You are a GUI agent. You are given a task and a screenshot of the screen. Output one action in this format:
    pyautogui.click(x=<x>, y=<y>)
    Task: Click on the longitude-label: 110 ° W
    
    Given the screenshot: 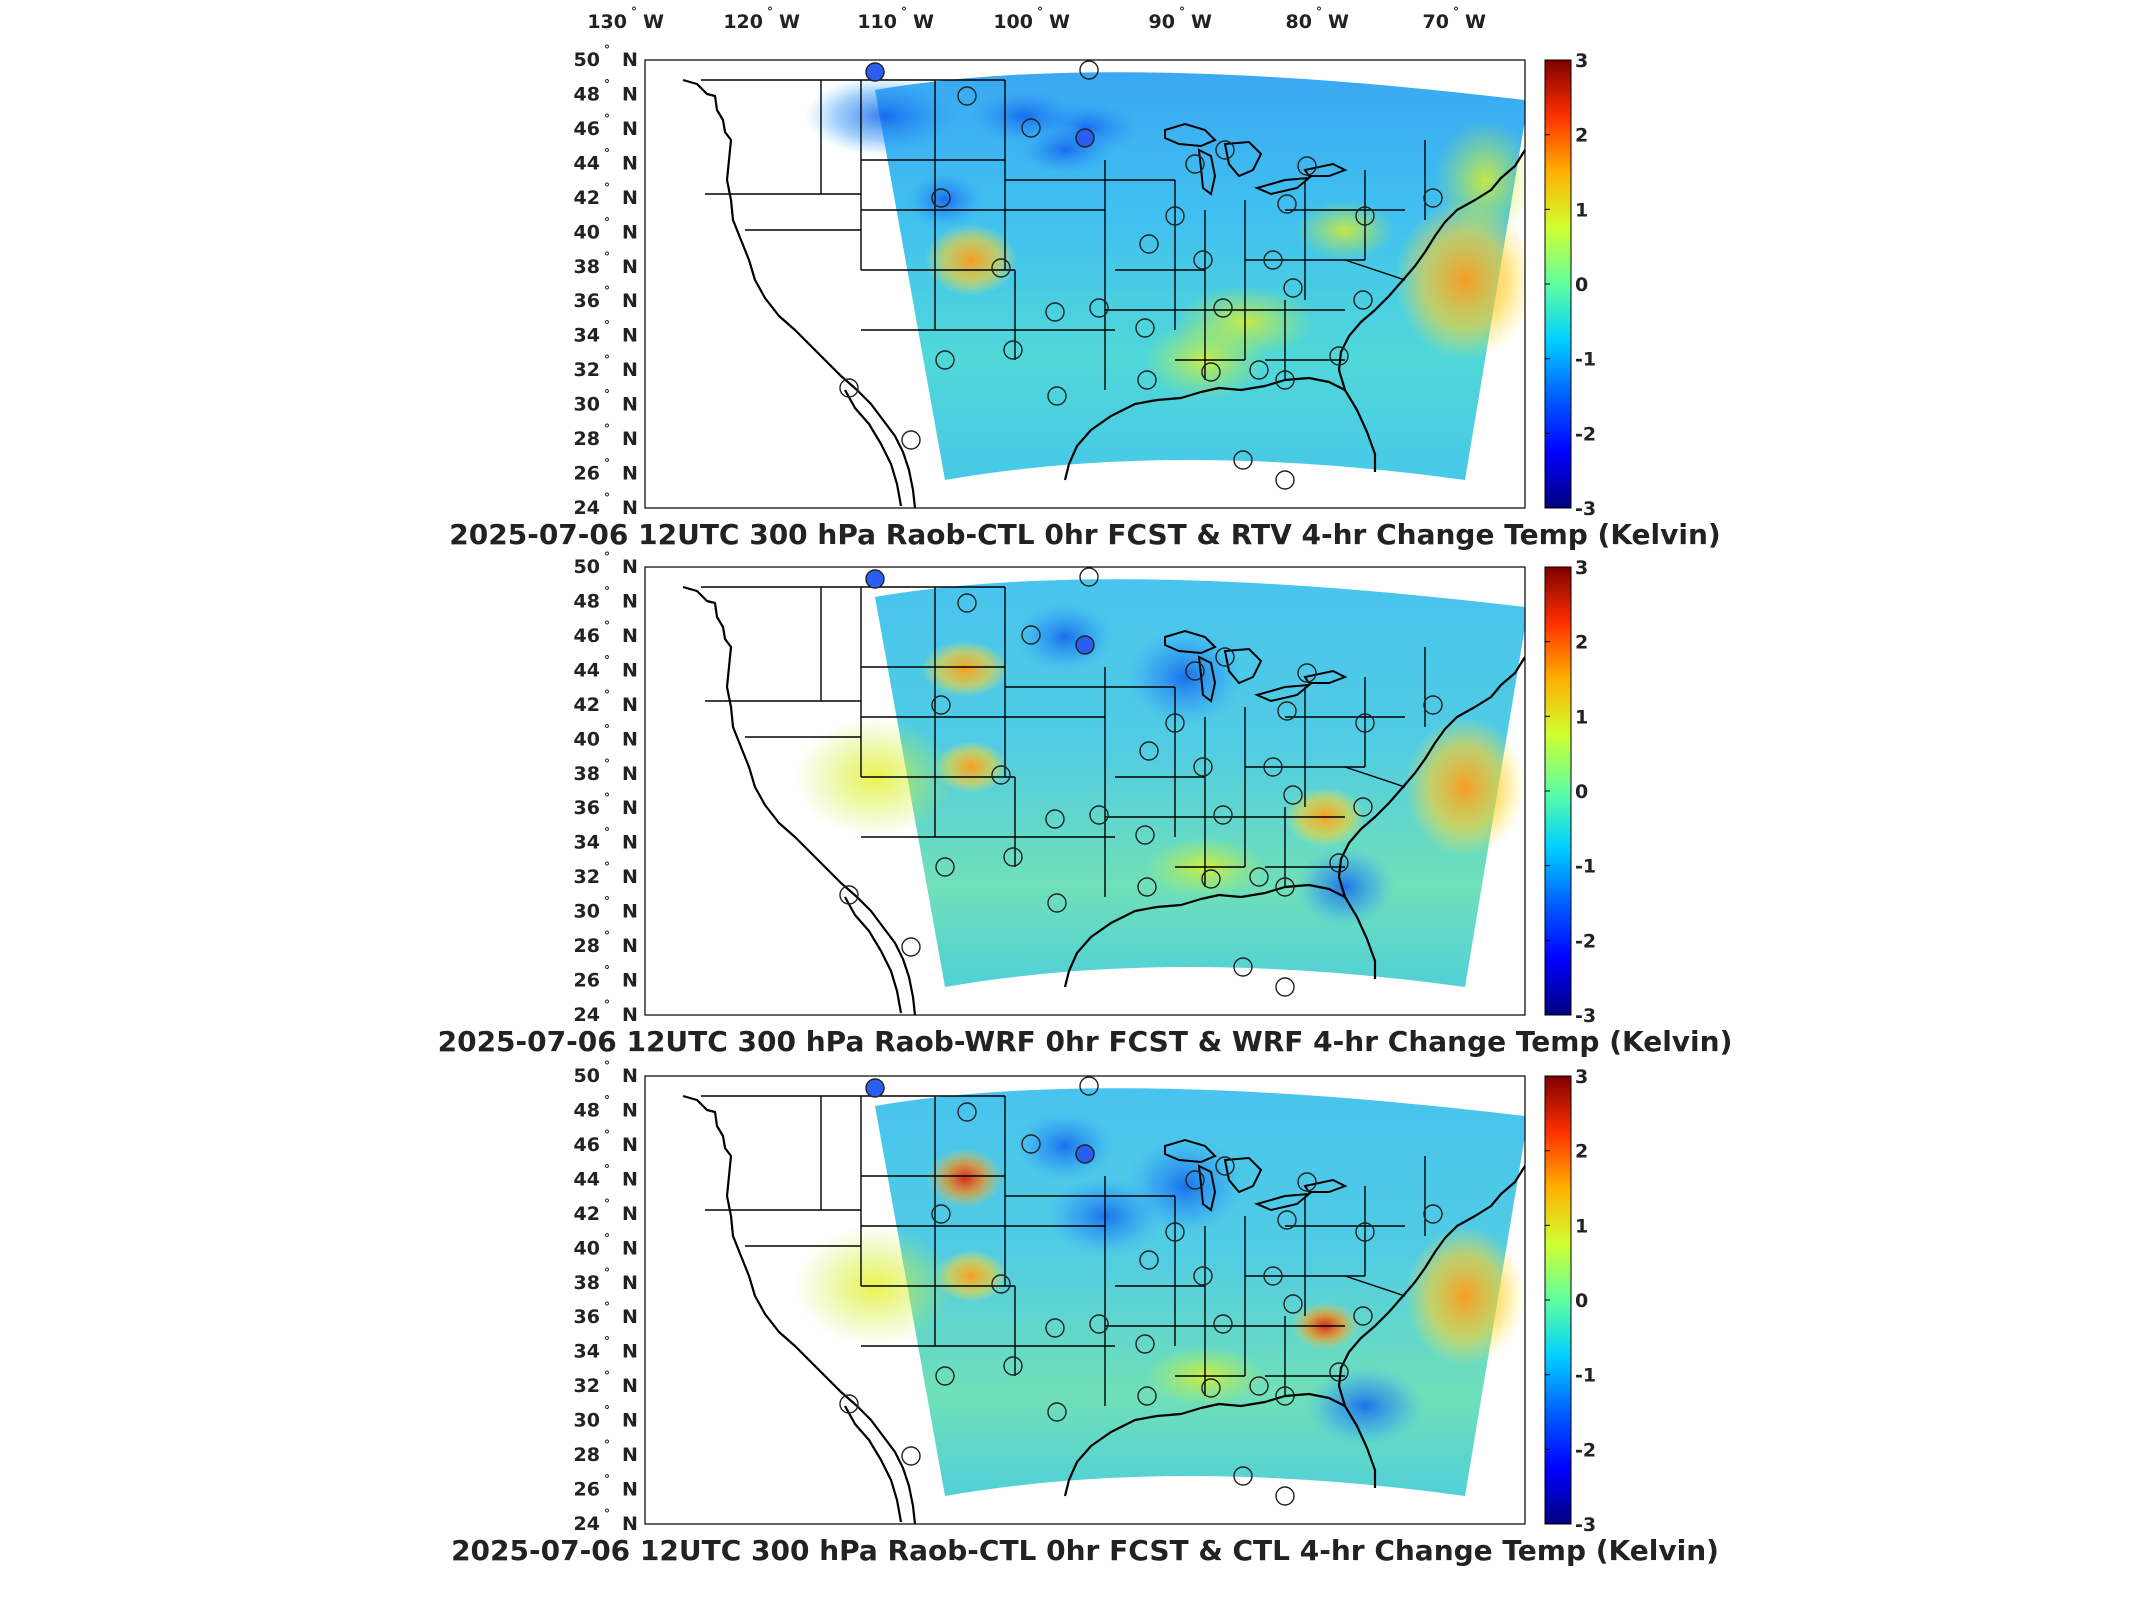 What is the action you would take?
    pyautogui.click(x=895, y=19)
    